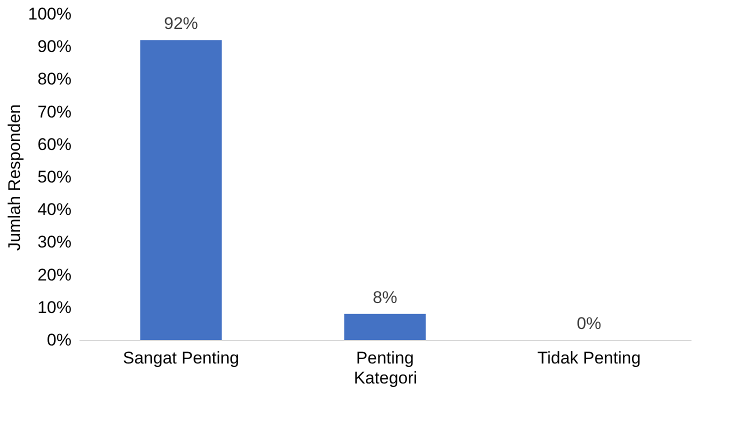  Describe the element at coordinates (385, 297) in the screenshot. I see `data-label: 8%` at that location.